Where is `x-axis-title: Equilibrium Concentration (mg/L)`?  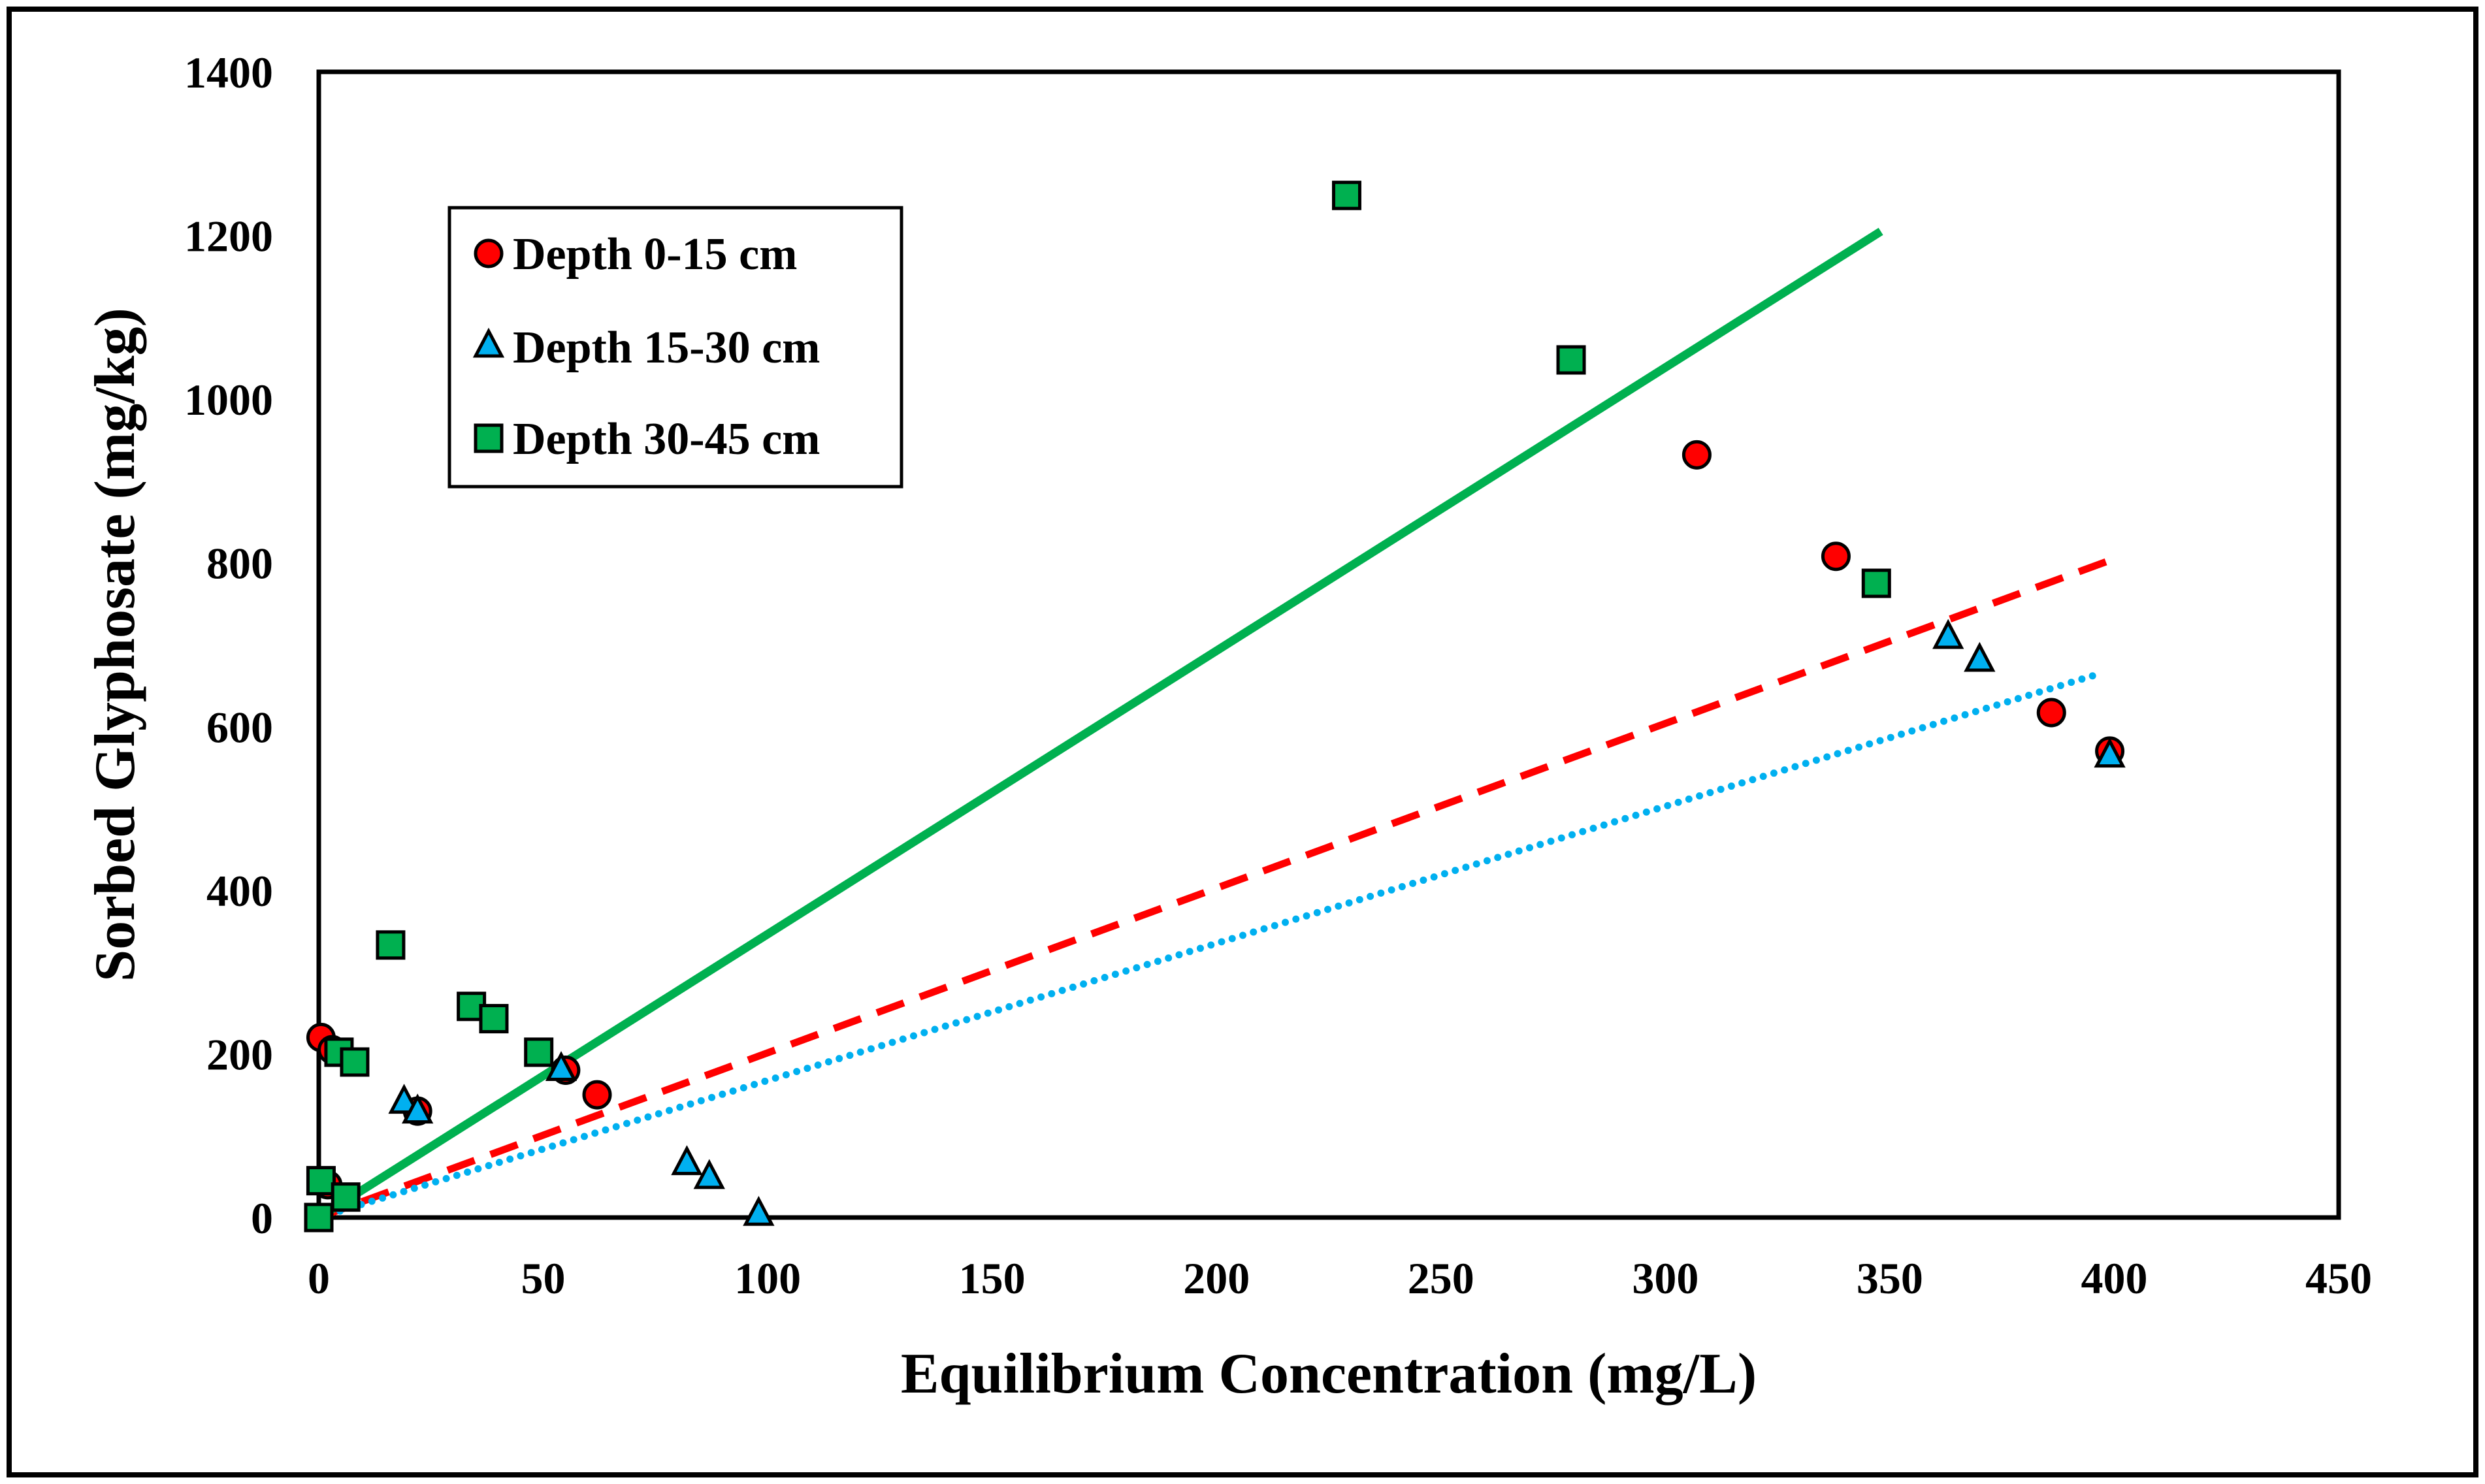
x-axis-title: Equilibrium Concentration (mg/L) is located at coordinates (1329, 1374).